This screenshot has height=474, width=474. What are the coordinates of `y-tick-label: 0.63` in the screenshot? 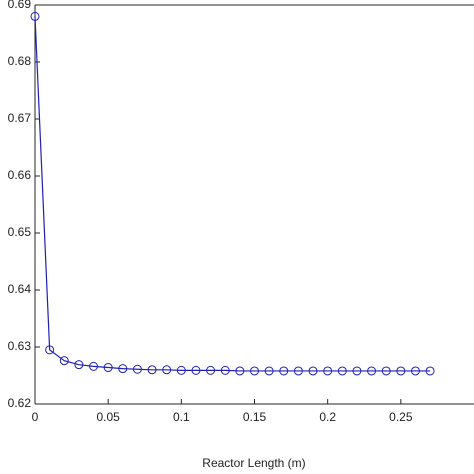 It's located at (20, 346).